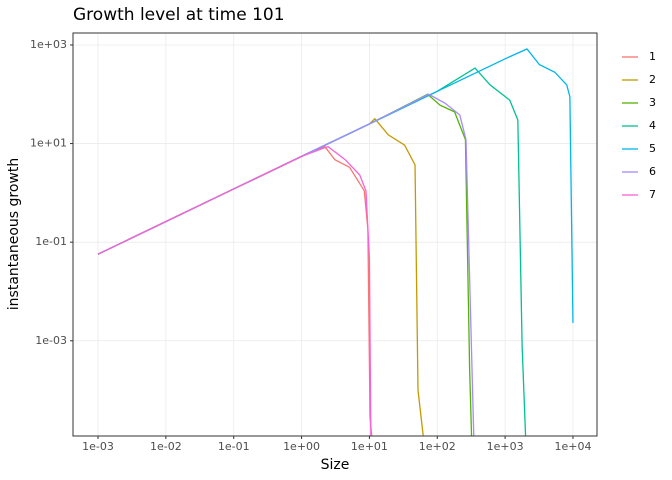  I want to click on x-tick-label: 1e-02, so click(166, 446).